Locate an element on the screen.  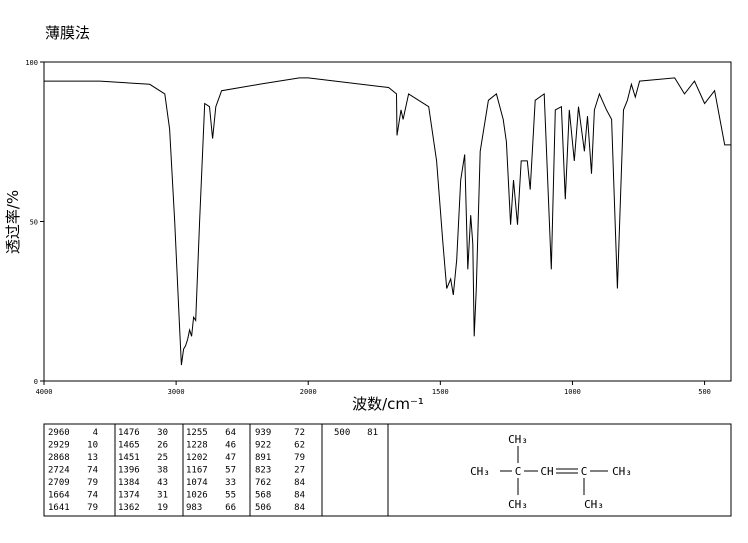
peak-transmittance: 81 is located at coordinates (372, 433).